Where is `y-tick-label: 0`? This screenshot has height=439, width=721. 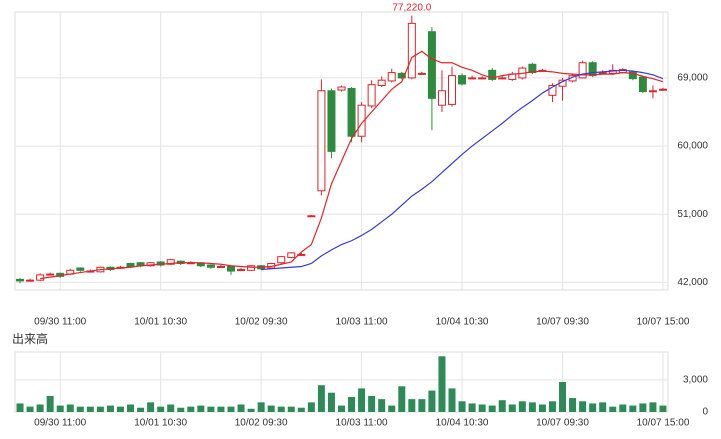
y-tick-label: 0 is located at coordinates (705, 412).